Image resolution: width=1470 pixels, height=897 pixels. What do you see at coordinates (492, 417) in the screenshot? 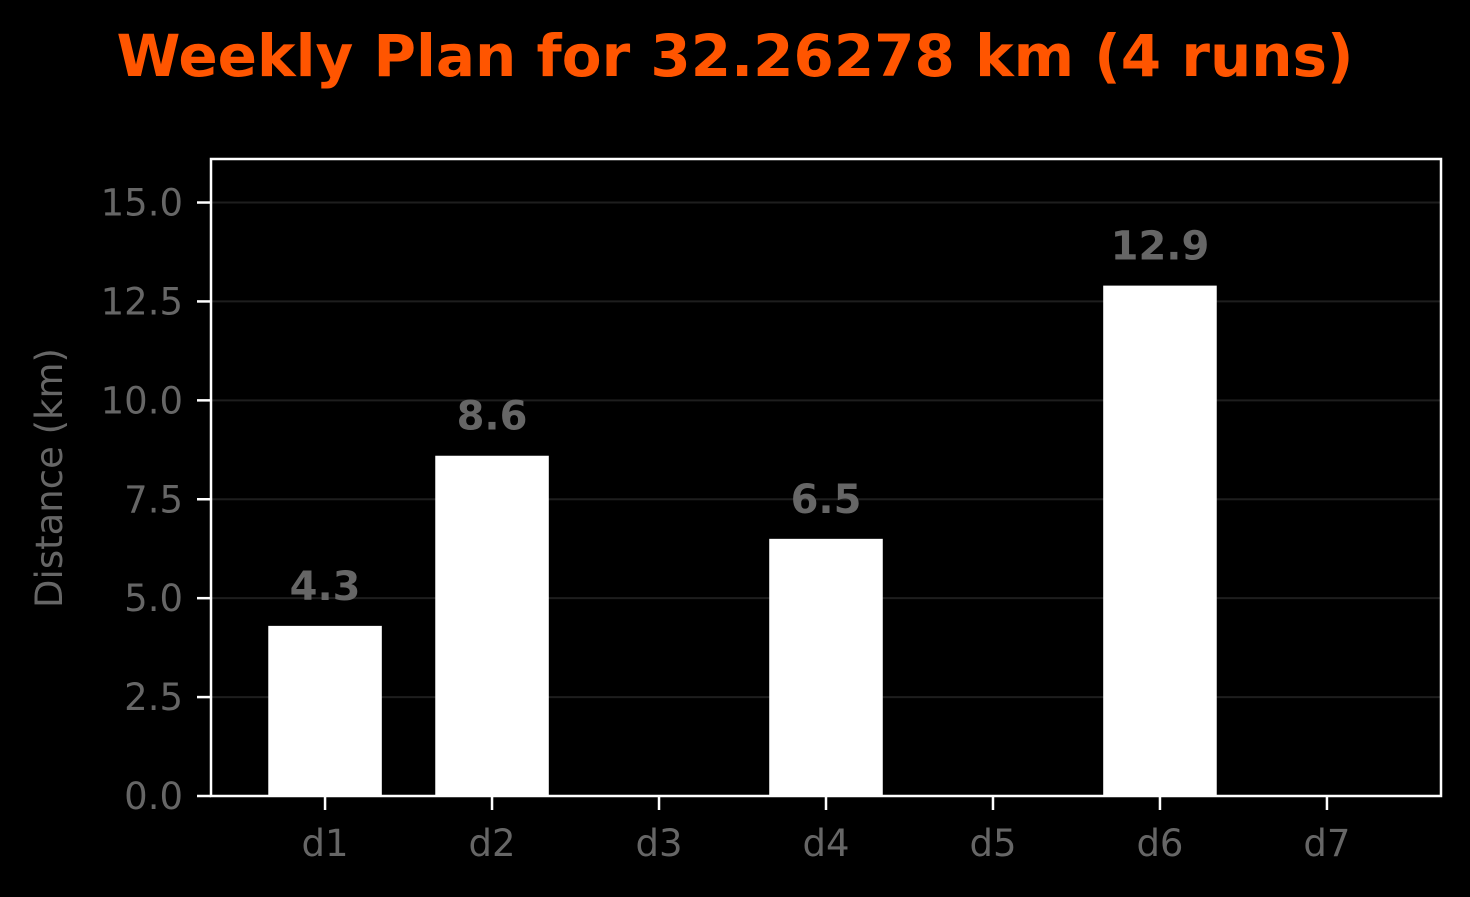
I see `data-label: 8.6` at bounding box center [492, 417].